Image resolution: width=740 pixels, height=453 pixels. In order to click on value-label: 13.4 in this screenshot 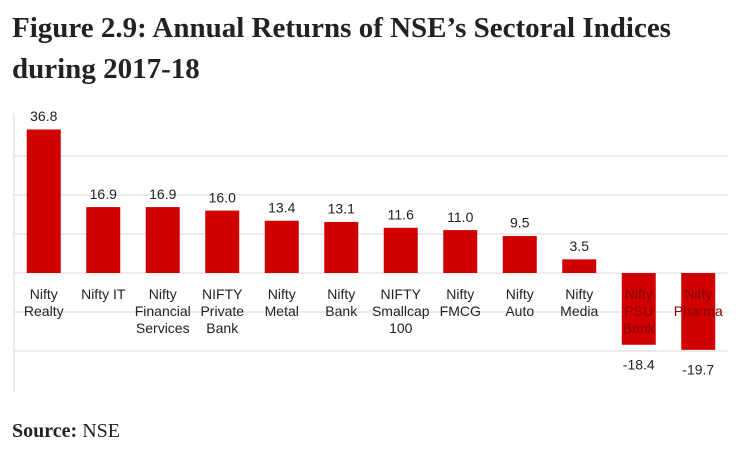, I will do `click(281, 207)`.